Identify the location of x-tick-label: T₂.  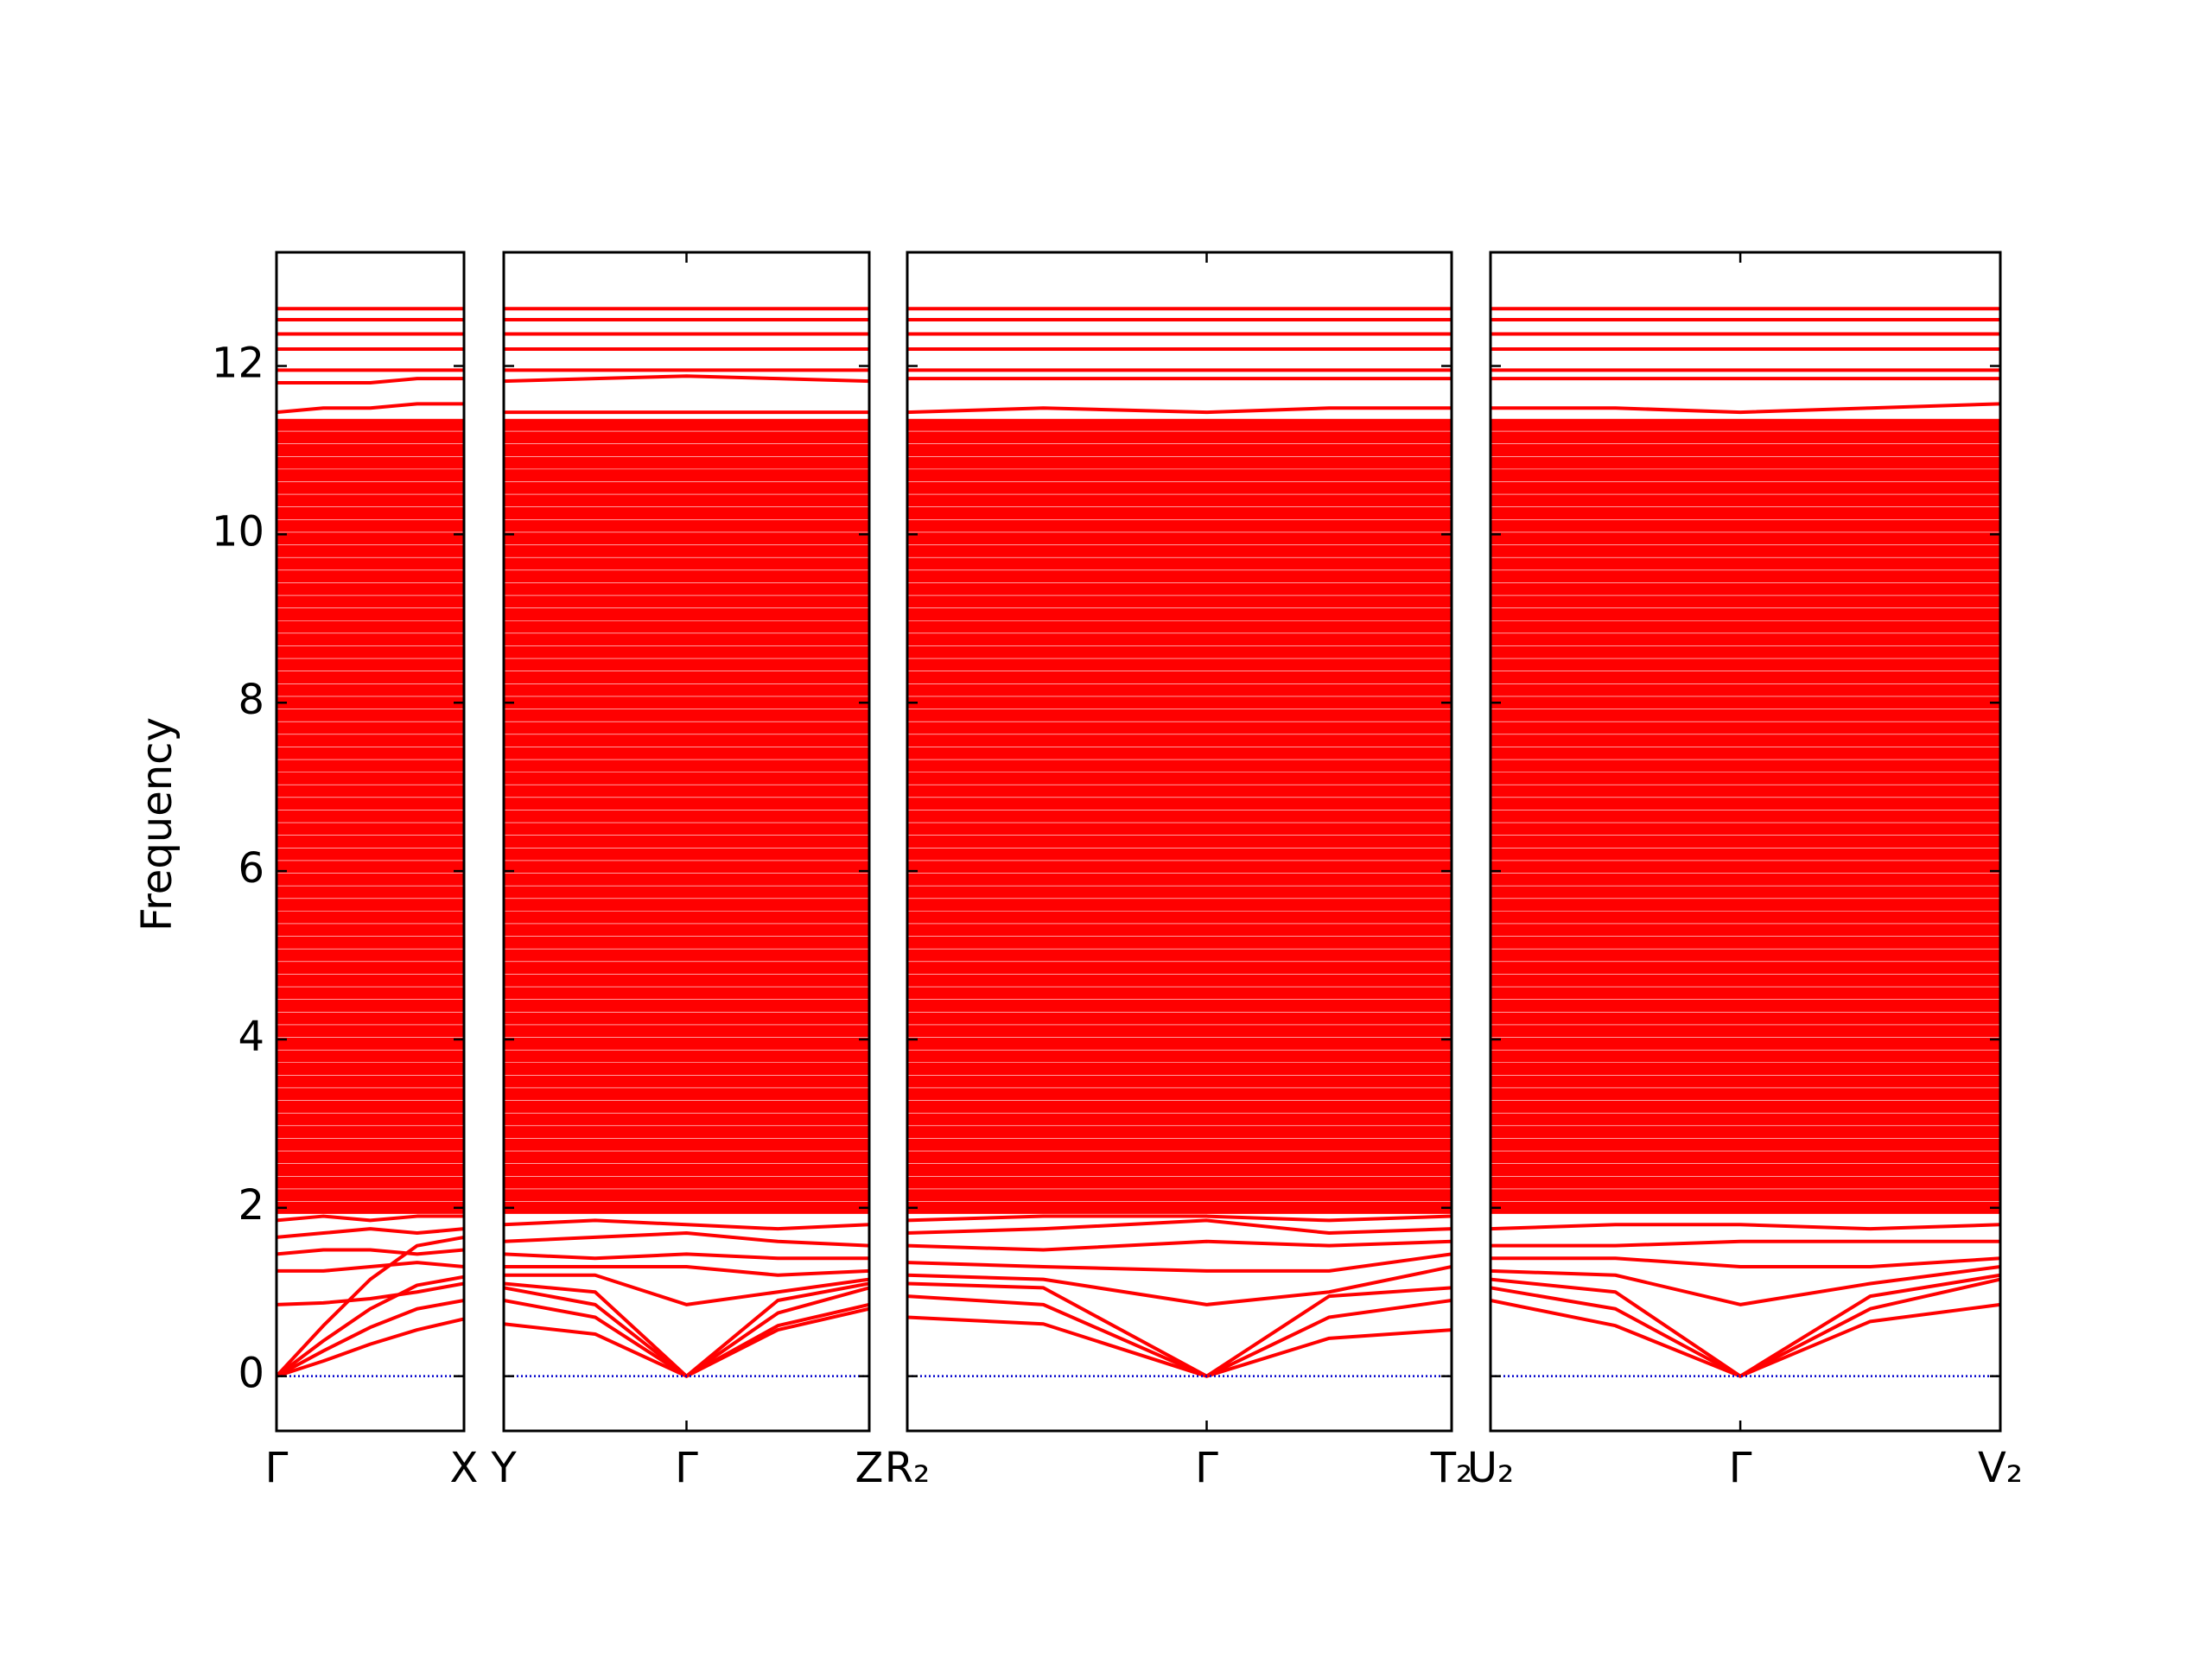
(1451, 1468).